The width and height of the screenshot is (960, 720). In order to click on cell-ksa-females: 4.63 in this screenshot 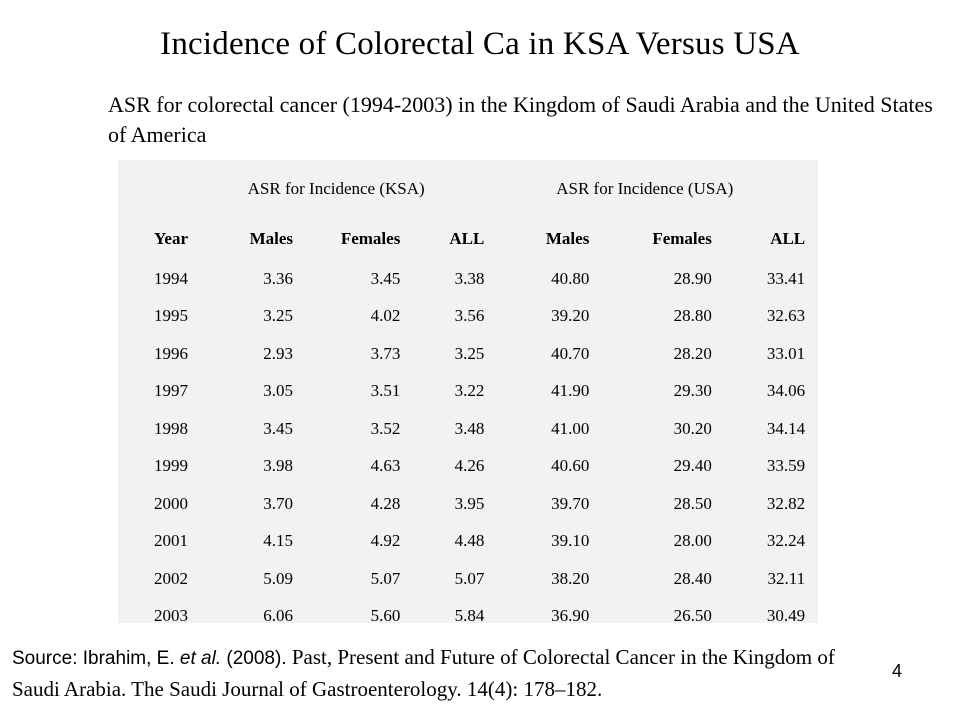, I will do `click(385, 466)`.